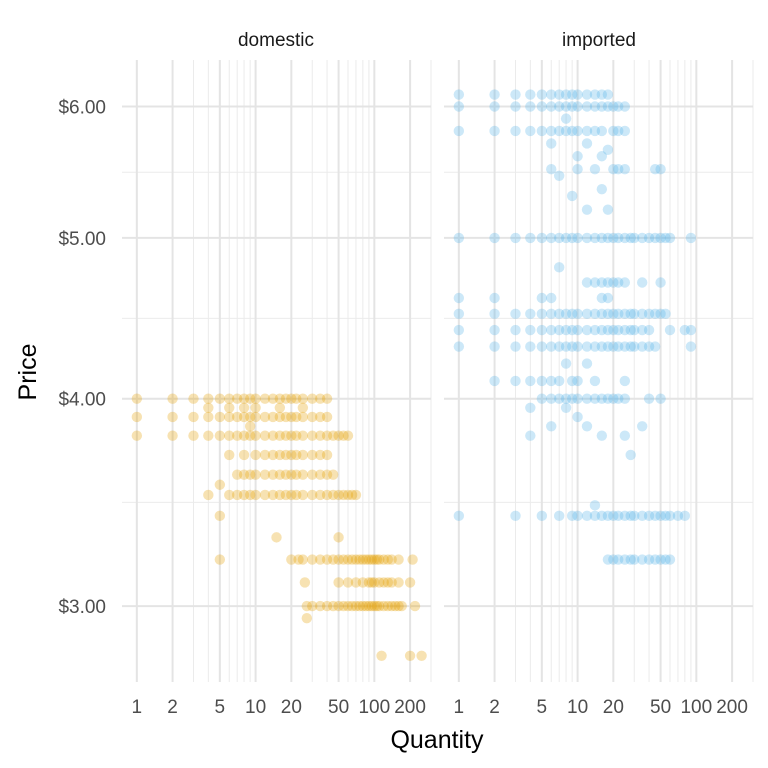 The height and width of the screenshot is (768, 768). Describe the element at coordinates (494, 707) in the screenshot. I see `x-tick-label: 2` at that location.